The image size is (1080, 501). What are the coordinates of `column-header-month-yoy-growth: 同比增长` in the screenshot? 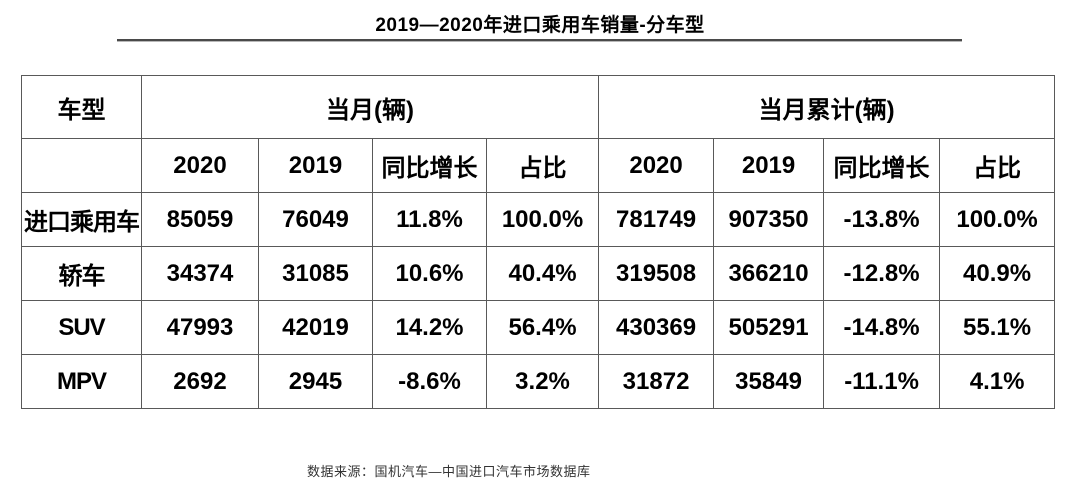 It's located at (429, 165).